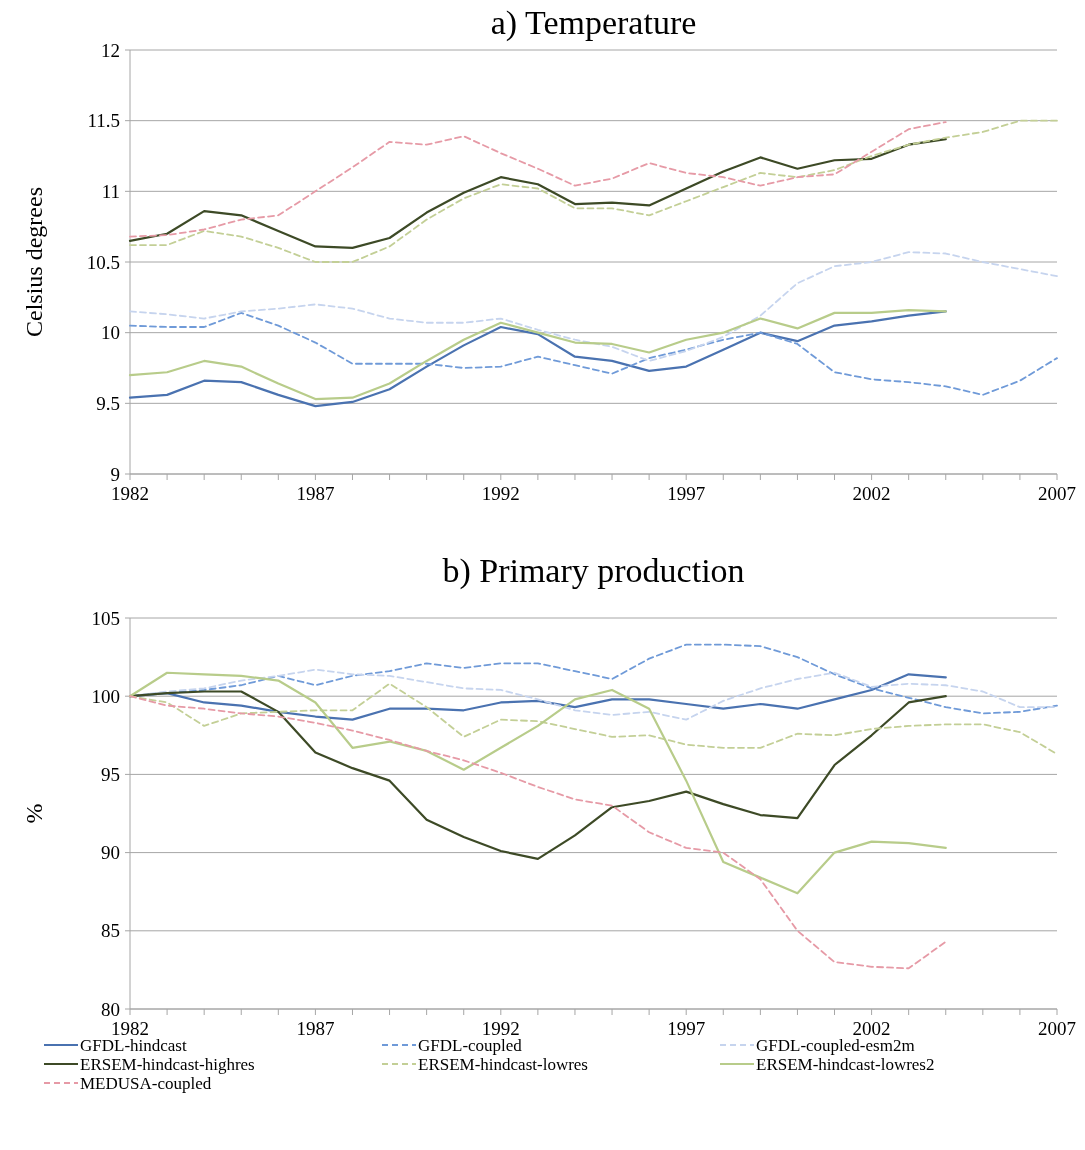 The height and width of the screenshot is (1150, 1085). I want to click on legend-label: ERSEM-hindcast-lowres, so click(503, 1064).